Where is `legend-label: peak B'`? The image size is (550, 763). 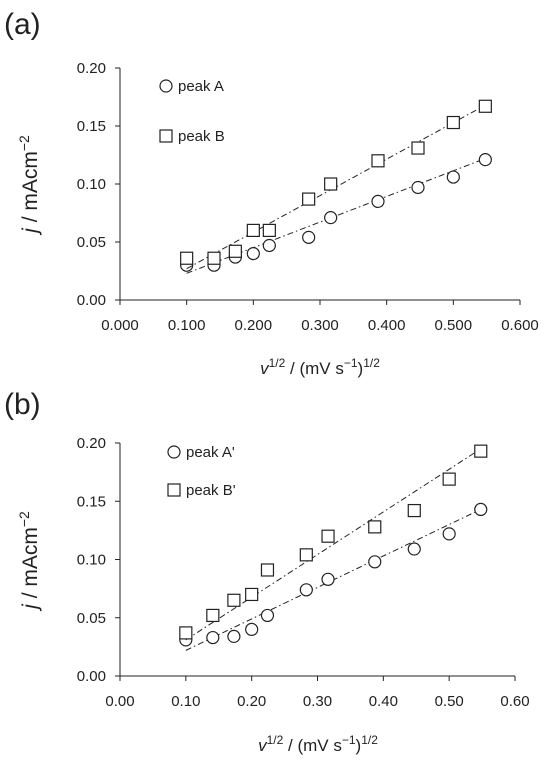 legend-label: peak B' is located at coordinates (211, 490).